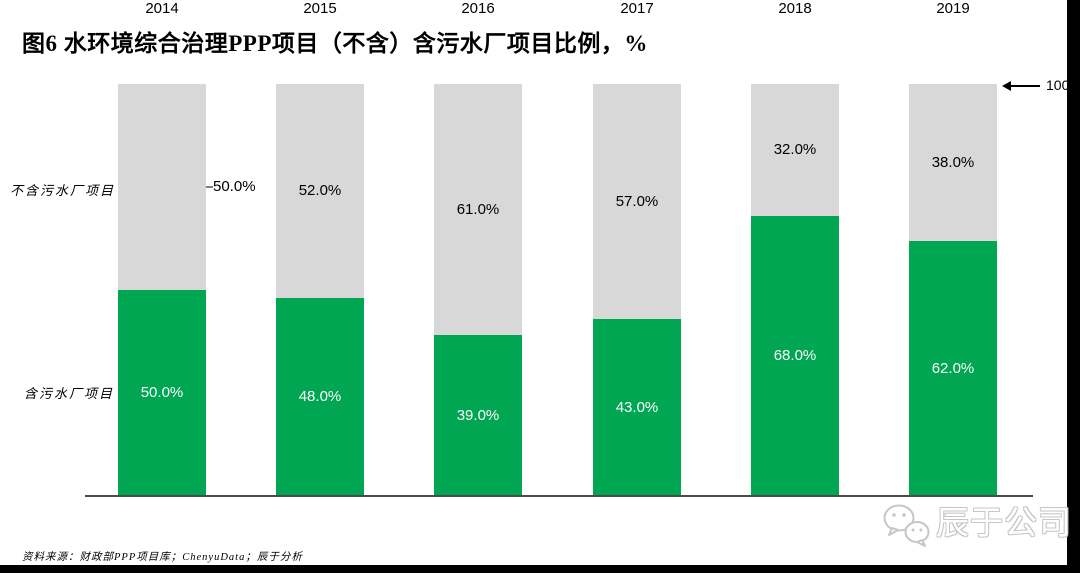  I want to click on series-label-green: 含污水厂项目, so click(69, 393).